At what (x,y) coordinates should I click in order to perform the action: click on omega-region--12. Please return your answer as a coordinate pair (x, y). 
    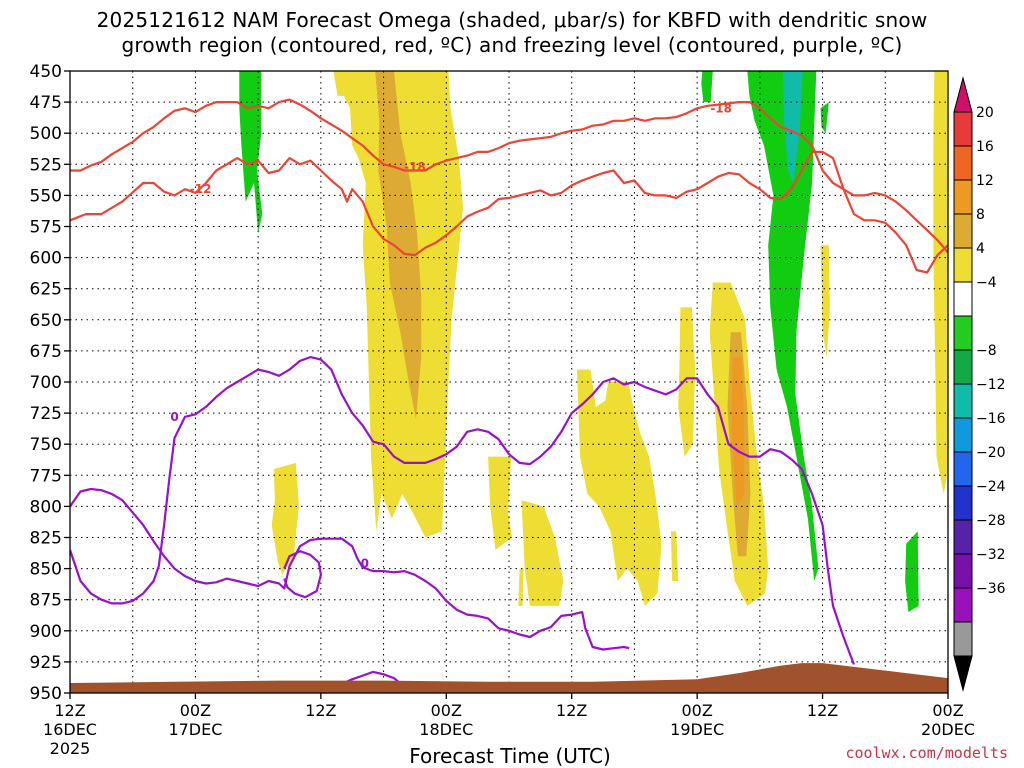
    Looking at the image, I should click on (792, 127).